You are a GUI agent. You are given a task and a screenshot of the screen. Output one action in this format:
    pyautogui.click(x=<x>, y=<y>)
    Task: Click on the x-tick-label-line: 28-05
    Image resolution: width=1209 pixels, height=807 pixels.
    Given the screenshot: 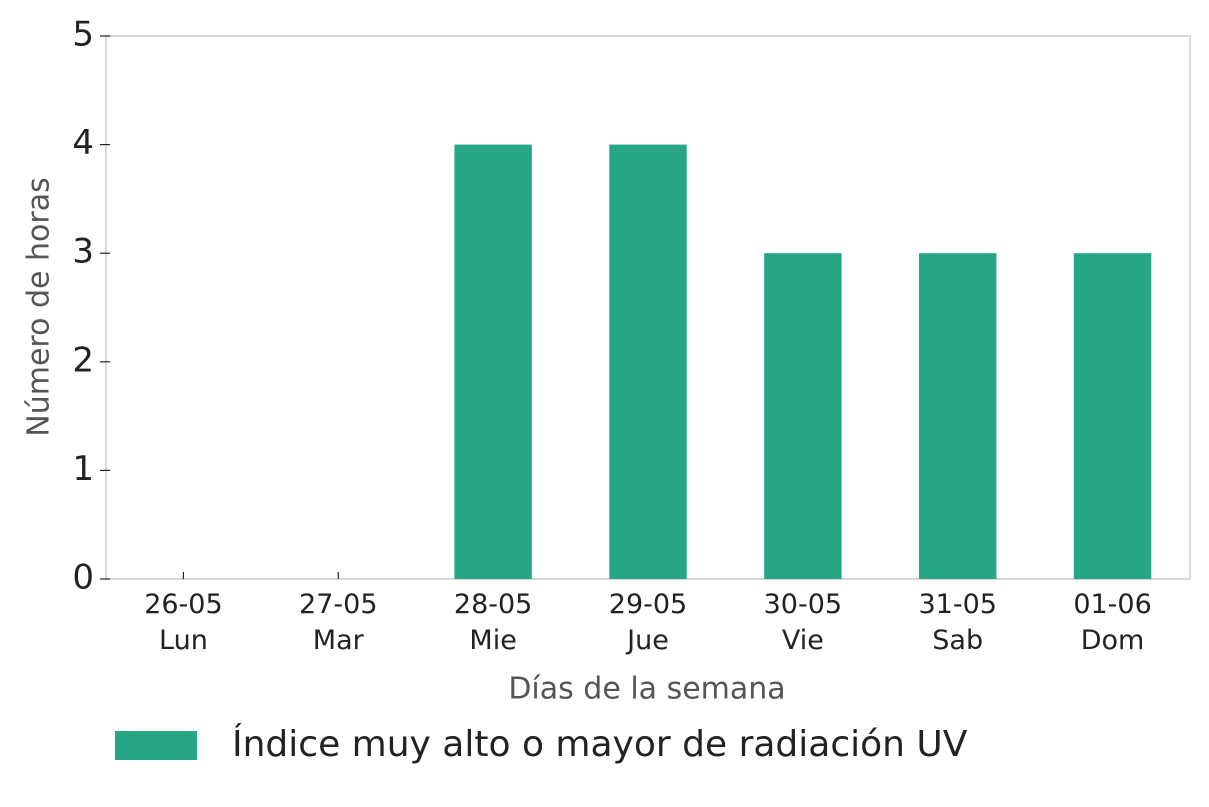 What is the action you would take?
    pyautogui.click(x=493, y=604)
    